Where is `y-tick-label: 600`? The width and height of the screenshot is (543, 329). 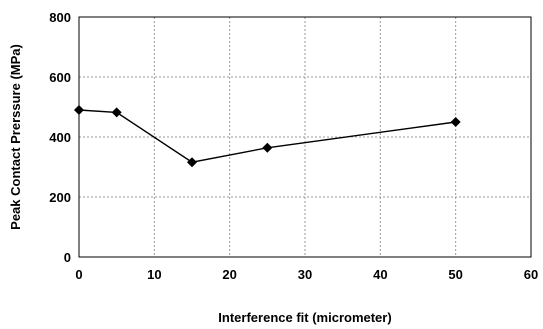 y-tick-label: 600 is located at coordinates (60, 77).